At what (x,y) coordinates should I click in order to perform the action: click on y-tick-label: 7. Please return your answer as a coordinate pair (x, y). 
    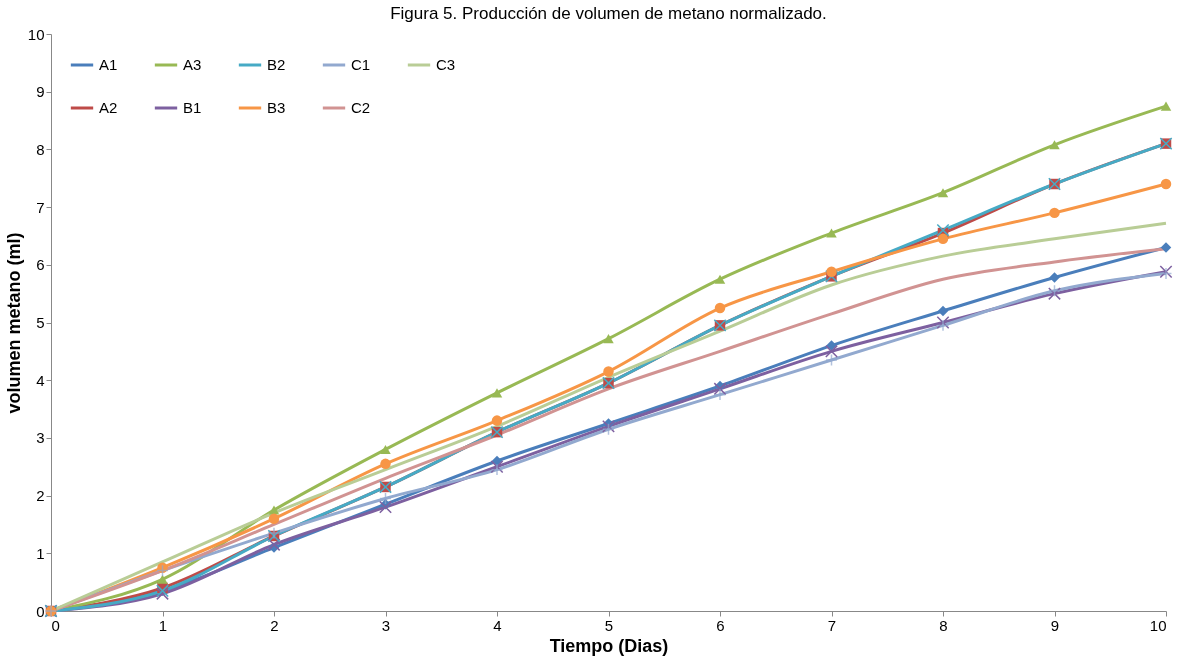
    Looking at the image, I should click on (40, 207).